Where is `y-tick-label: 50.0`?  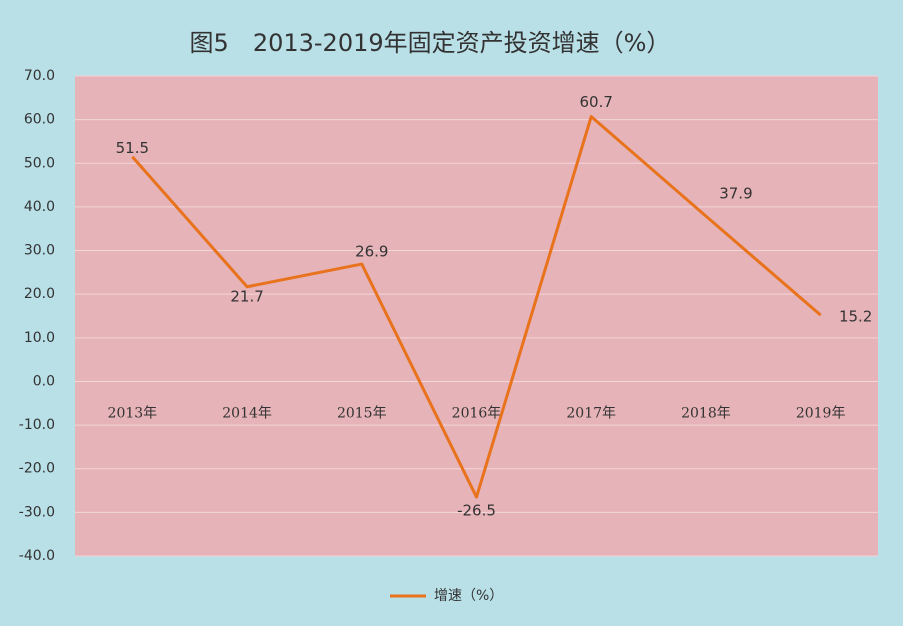
y-tick-label: 50.0 is located at coordinates (39, 163).